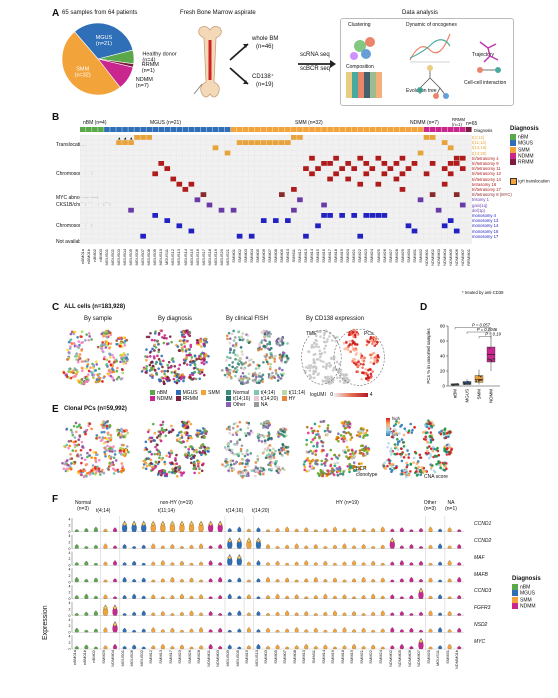 The height and width of the screenshot is (698, 558). Describe the element at coordinates (149, 257) in the screenshot. I see `oncoprint-sample-label: MGUS08` at that location.